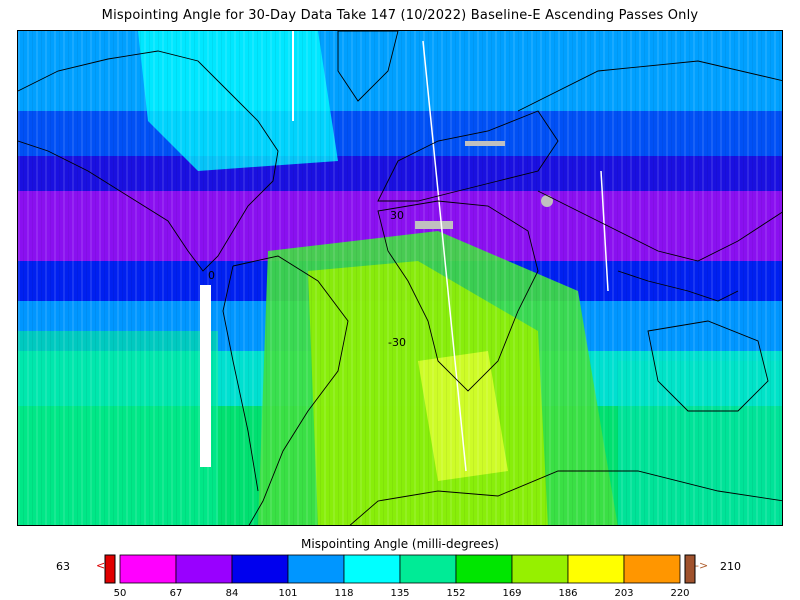 This screenshot has height=600, width=800. Describe the element at coordinates (400, 593) in the screenshot. I see `colorbar-tick-label: 135` at that location.